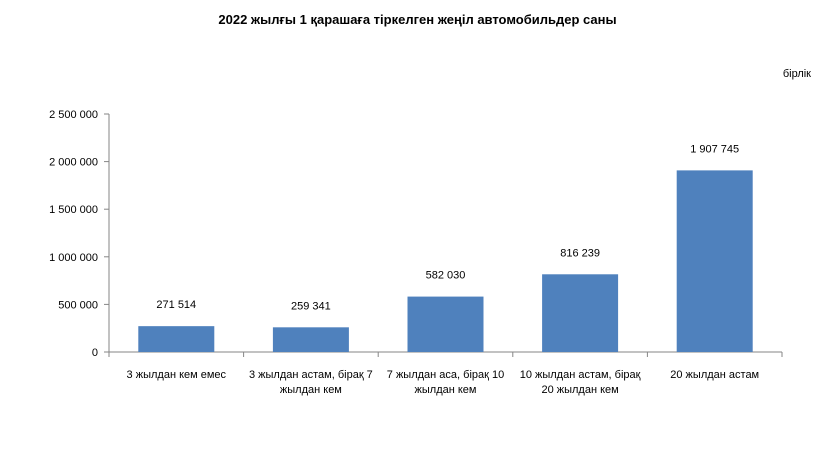 The height and width of the screenshot is (453, 835). What do you see at coordinates (714, 149) in the screenshot?
I see `data-label: 1 907 745` at bounding box center [714, 149].